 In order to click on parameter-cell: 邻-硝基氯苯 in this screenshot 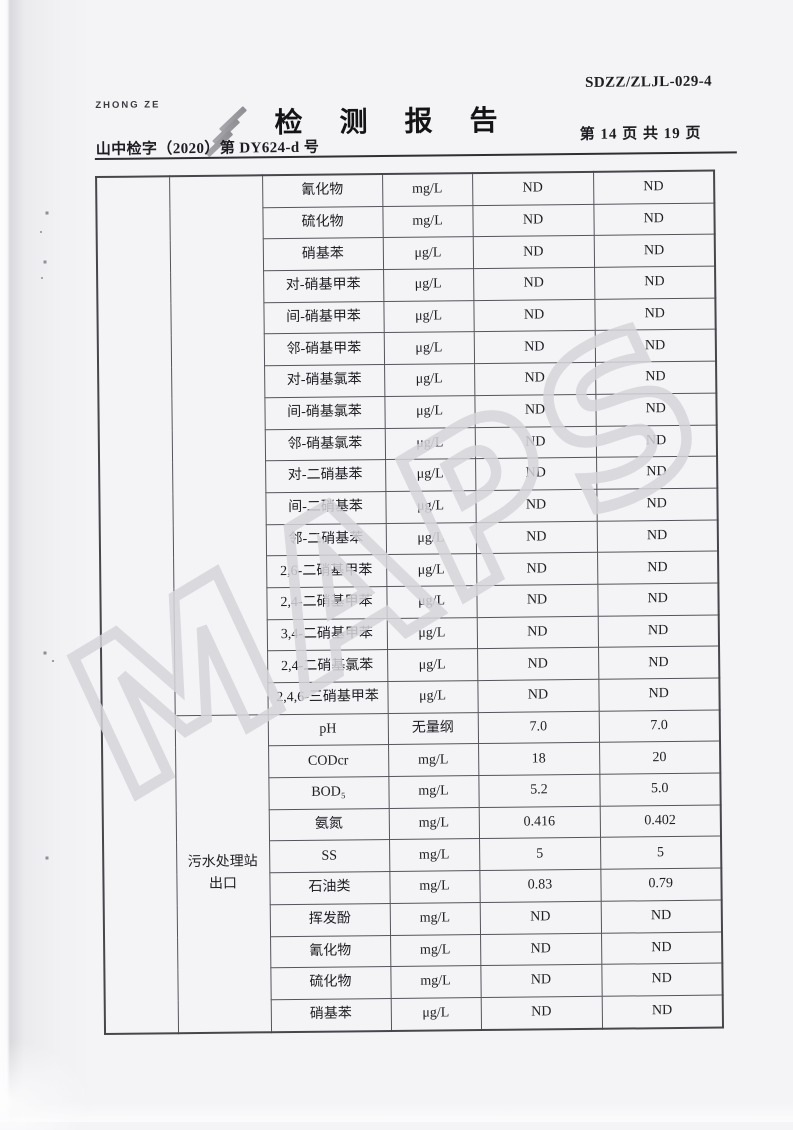, I will do `click(325, 444)`.